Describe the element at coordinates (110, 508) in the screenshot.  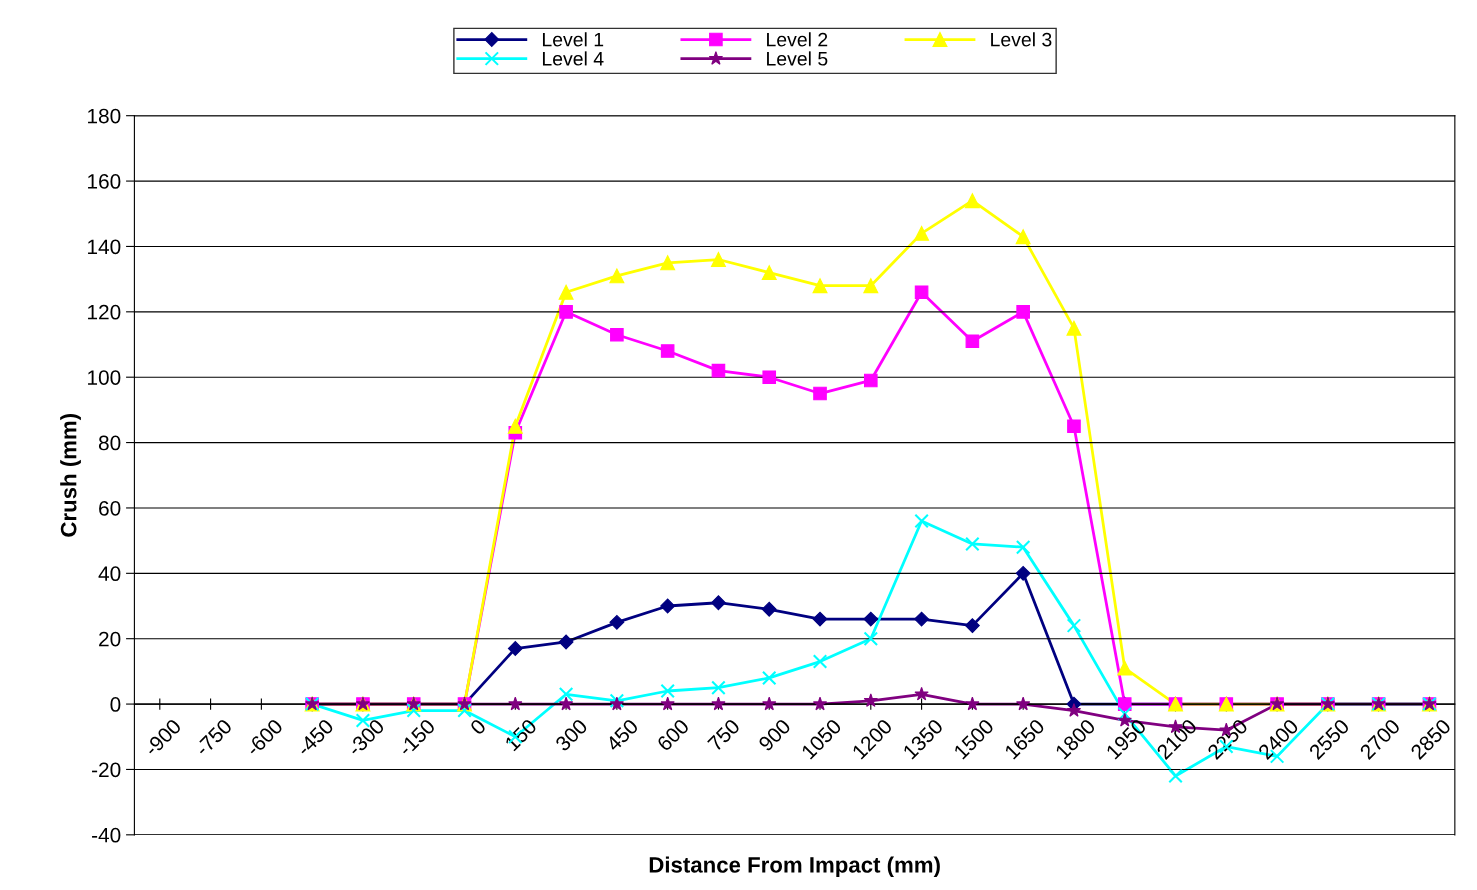
I see `y-tick-label: 60` at that location.